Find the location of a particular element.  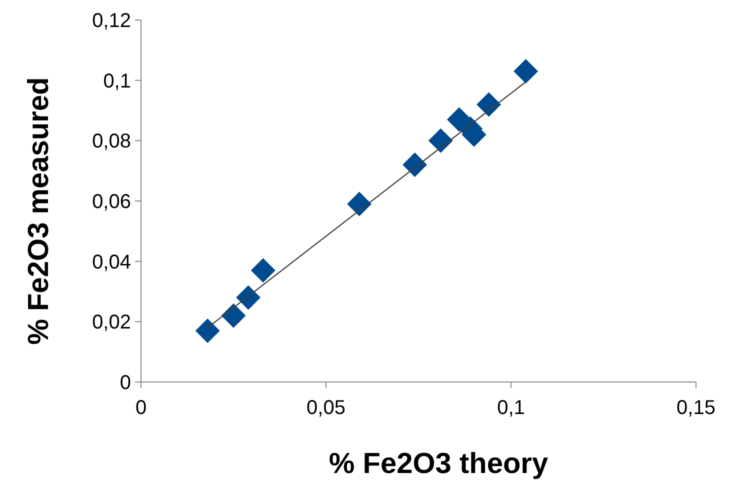

x-tick-label: 0 is located at coordinates (141, 408).